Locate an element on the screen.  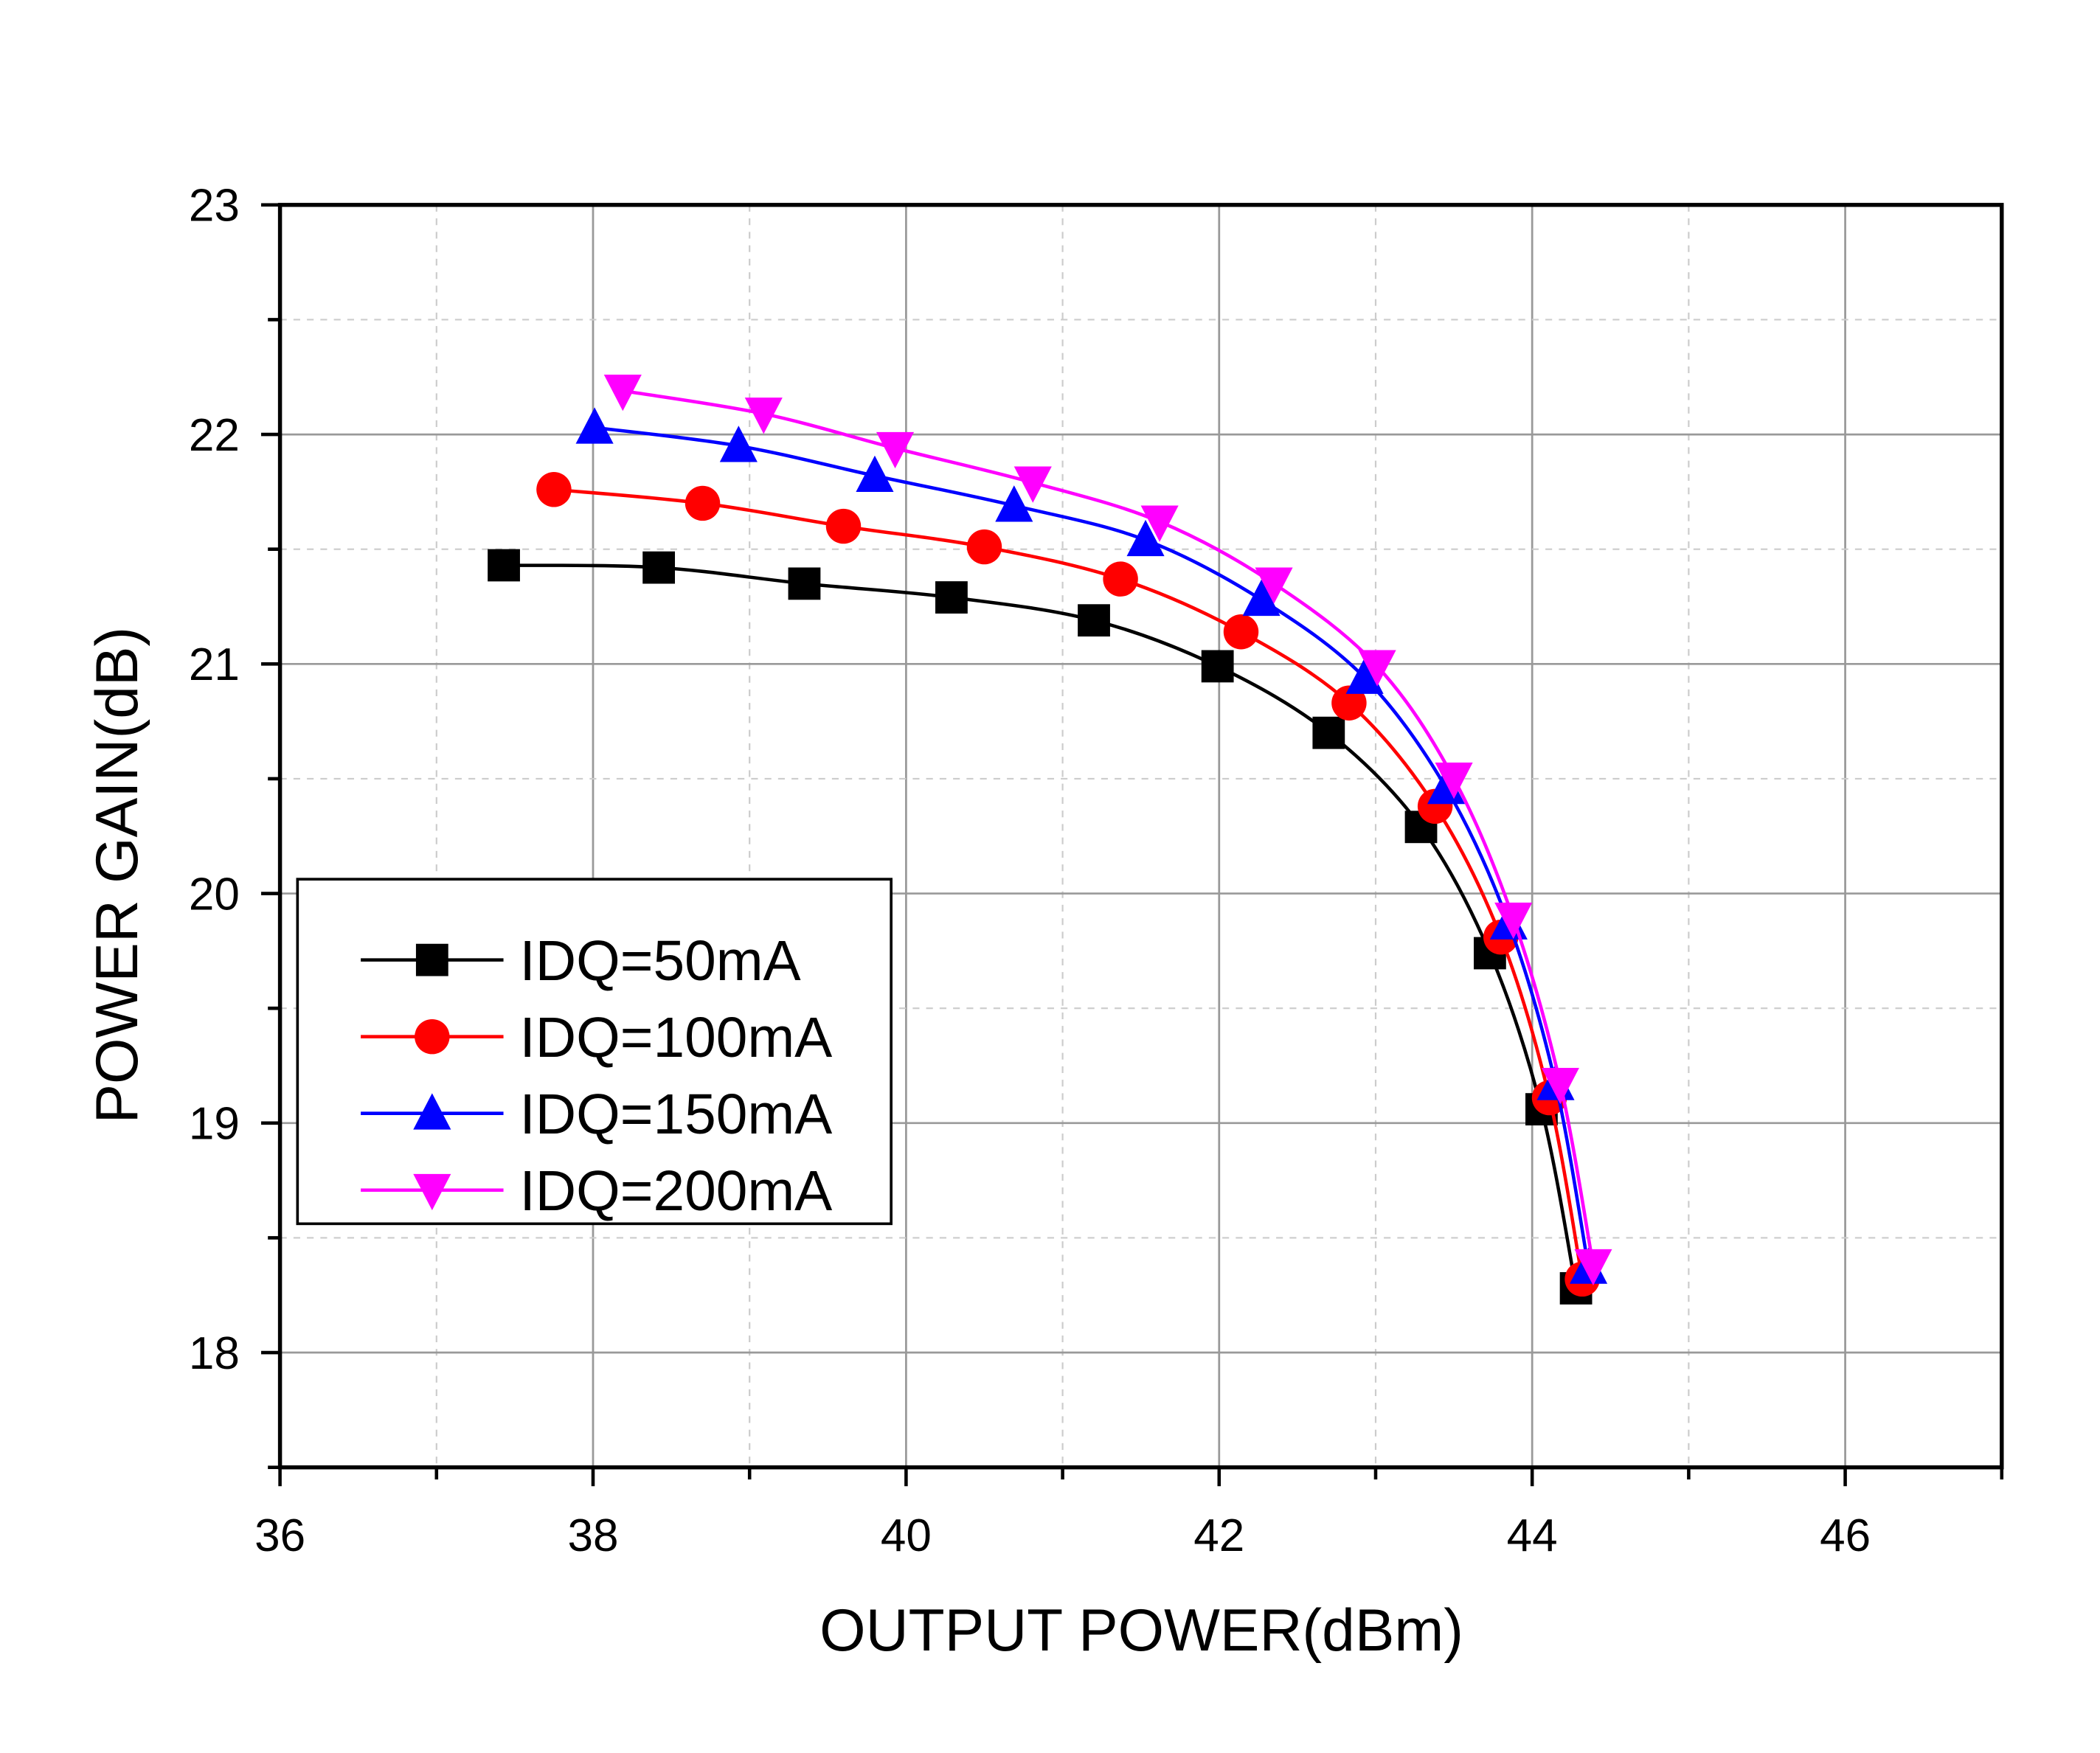
legend: IDQ=50mA IDQ=100mA IDQ=150mA IDQ=200mA is located at coordinates (594, 1052).